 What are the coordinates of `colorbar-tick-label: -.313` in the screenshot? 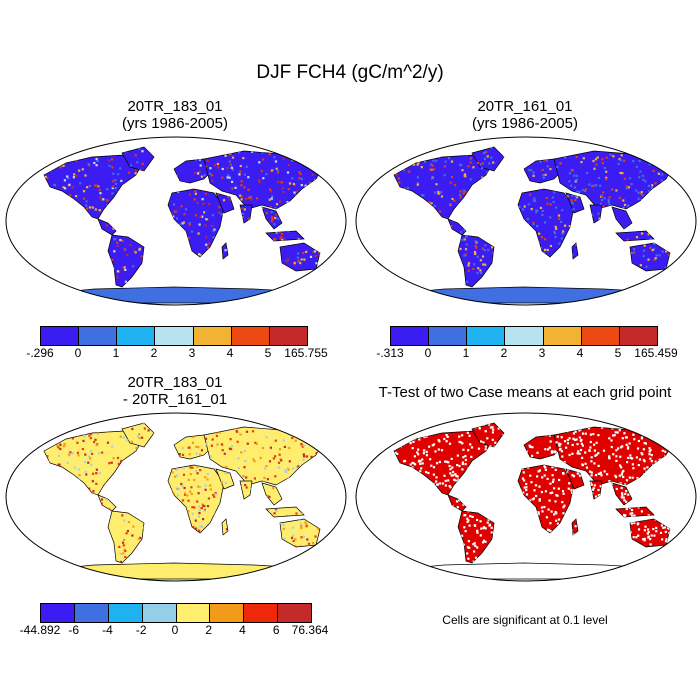 It's located at (390, 353).